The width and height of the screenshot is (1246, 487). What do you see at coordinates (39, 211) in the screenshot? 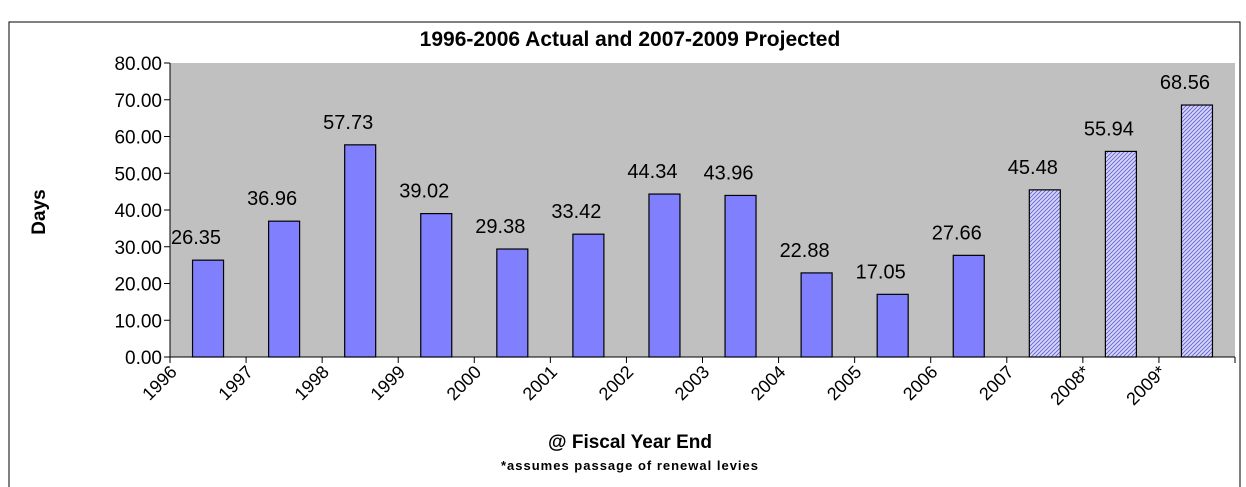
I see `y-axis-label: Days` at bounding box center [39, 211].